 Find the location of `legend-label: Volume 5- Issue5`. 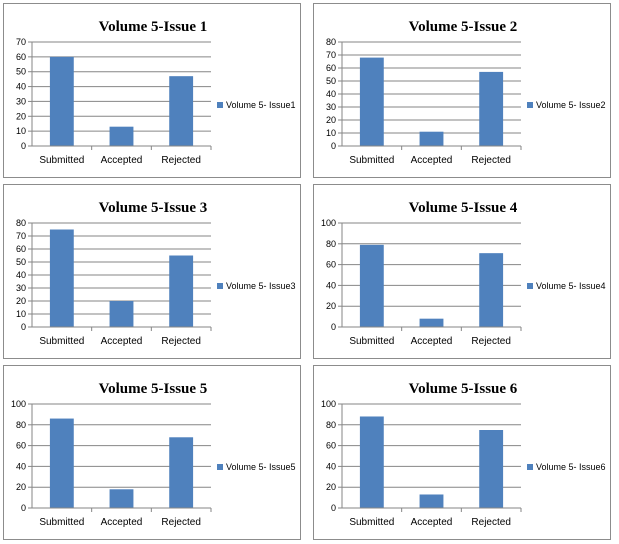

legend-label: Volume 5- Issue5 is located at coordinates (261, 467).